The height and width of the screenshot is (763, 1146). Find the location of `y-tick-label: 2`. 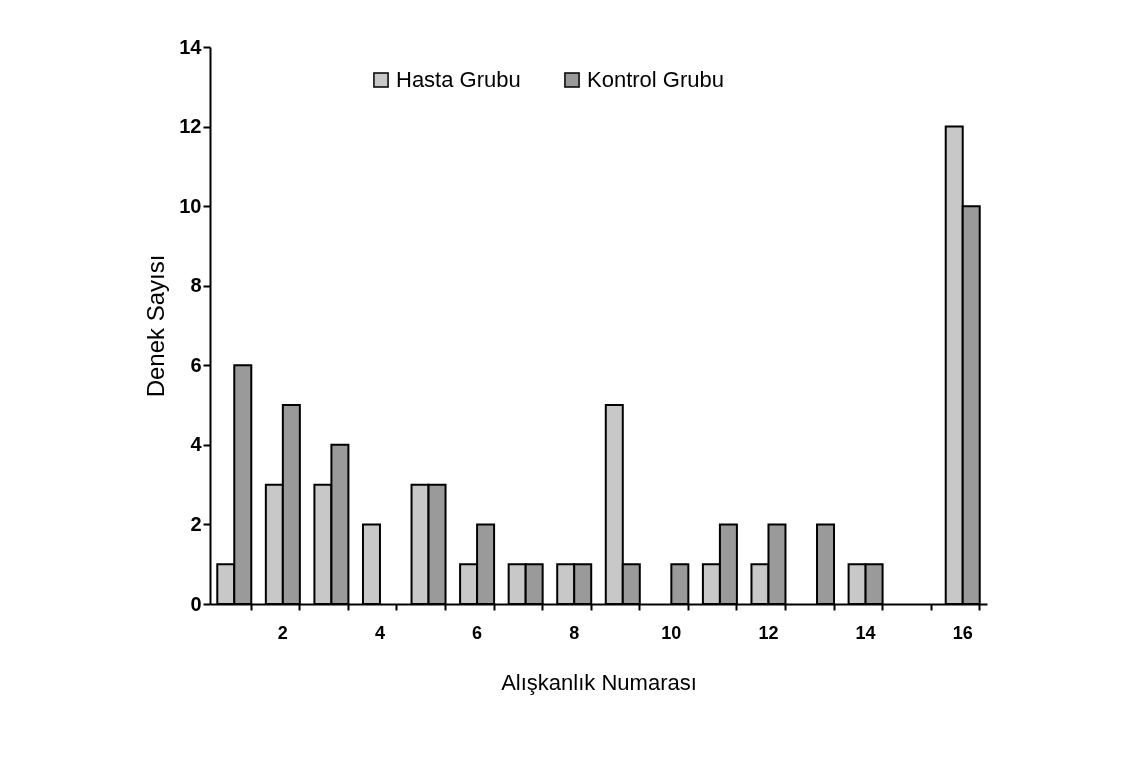

y-tick-label: 2 is located at coordinates (196, 523).